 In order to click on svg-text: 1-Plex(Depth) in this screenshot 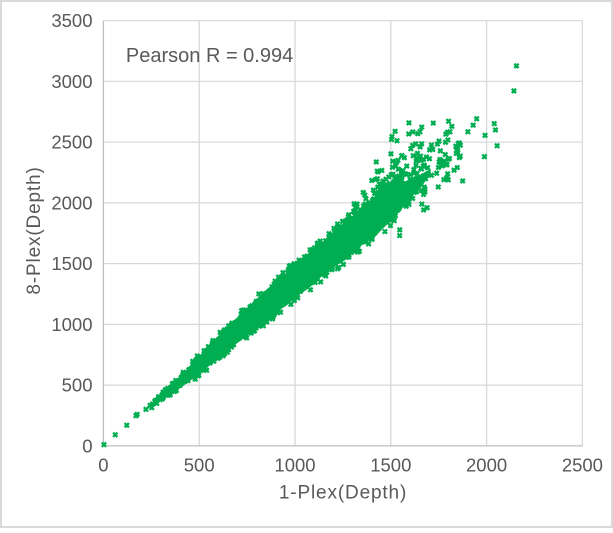, I will do `click(343, 493)`.